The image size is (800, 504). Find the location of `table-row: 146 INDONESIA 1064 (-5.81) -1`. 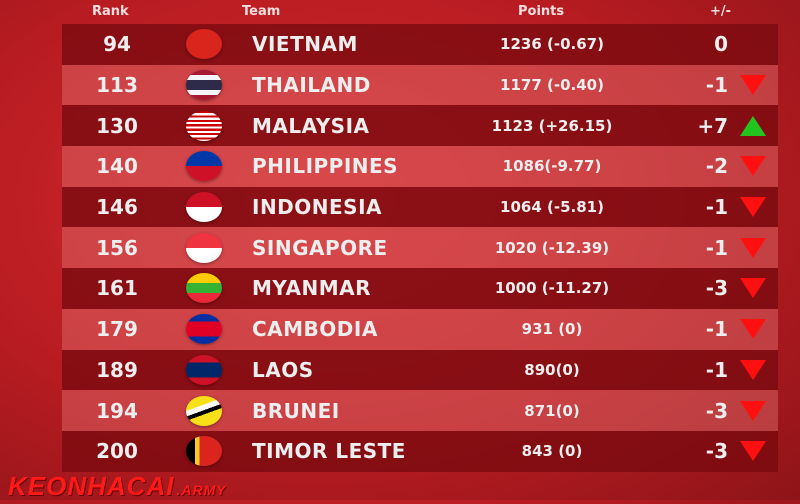

table-row: 146 INDONESIA 1064 (-5.81) -1 is located at coordinates (420, 207).